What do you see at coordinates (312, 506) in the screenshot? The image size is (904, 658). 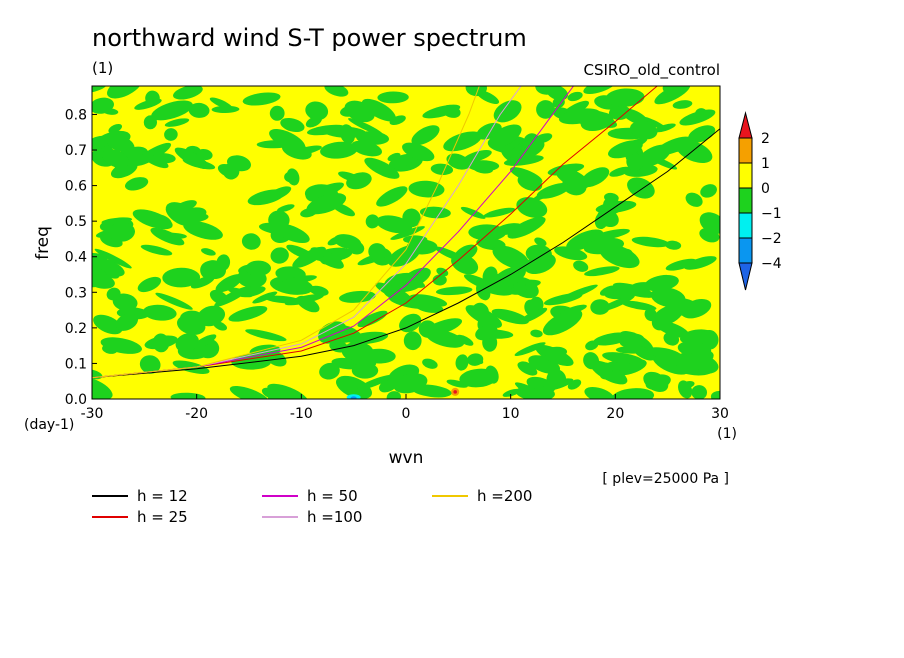 I see `legend: h = 12 h = 25 h = 50 h =100 h =200` at bounding box center [312, 506].